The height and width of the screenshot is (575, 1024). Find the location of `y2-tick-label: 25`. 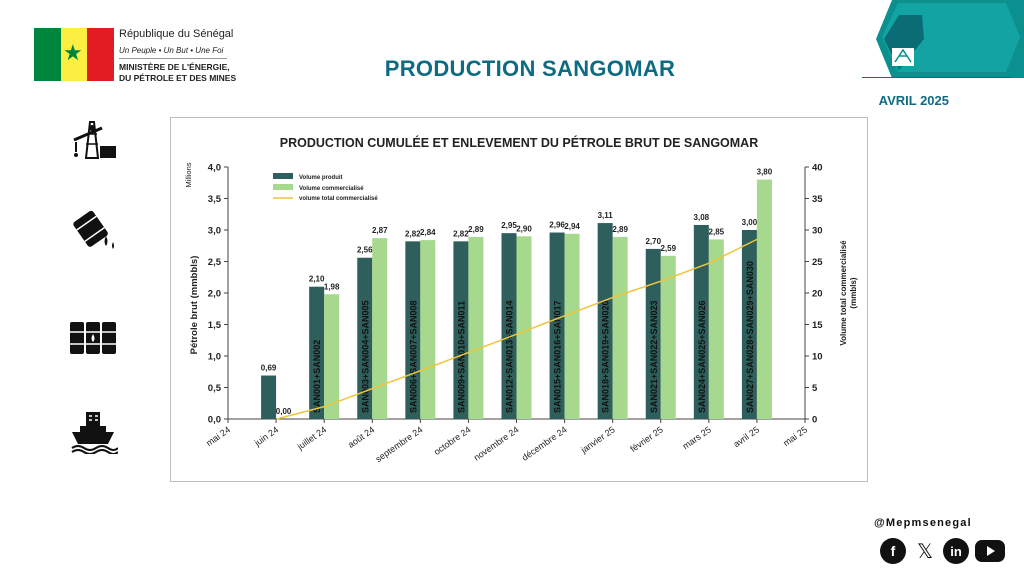

y2-tick-label: 25 is located at coordinates (817, 262).